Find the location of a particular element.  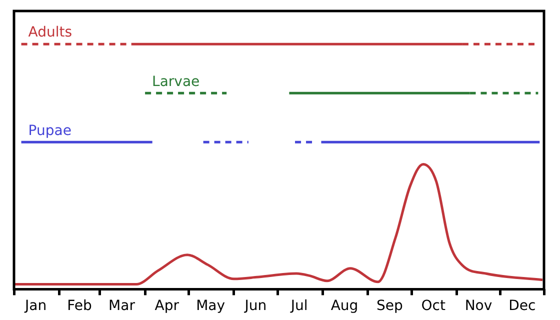

x-tick-label: Feb is located at coordinates (79, 306).